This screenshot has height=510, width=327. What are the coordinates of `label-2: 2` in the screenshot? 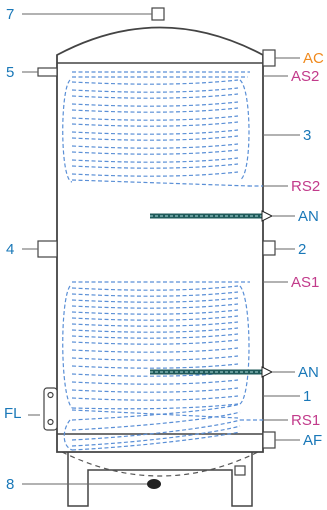 It's located at (302, 249).